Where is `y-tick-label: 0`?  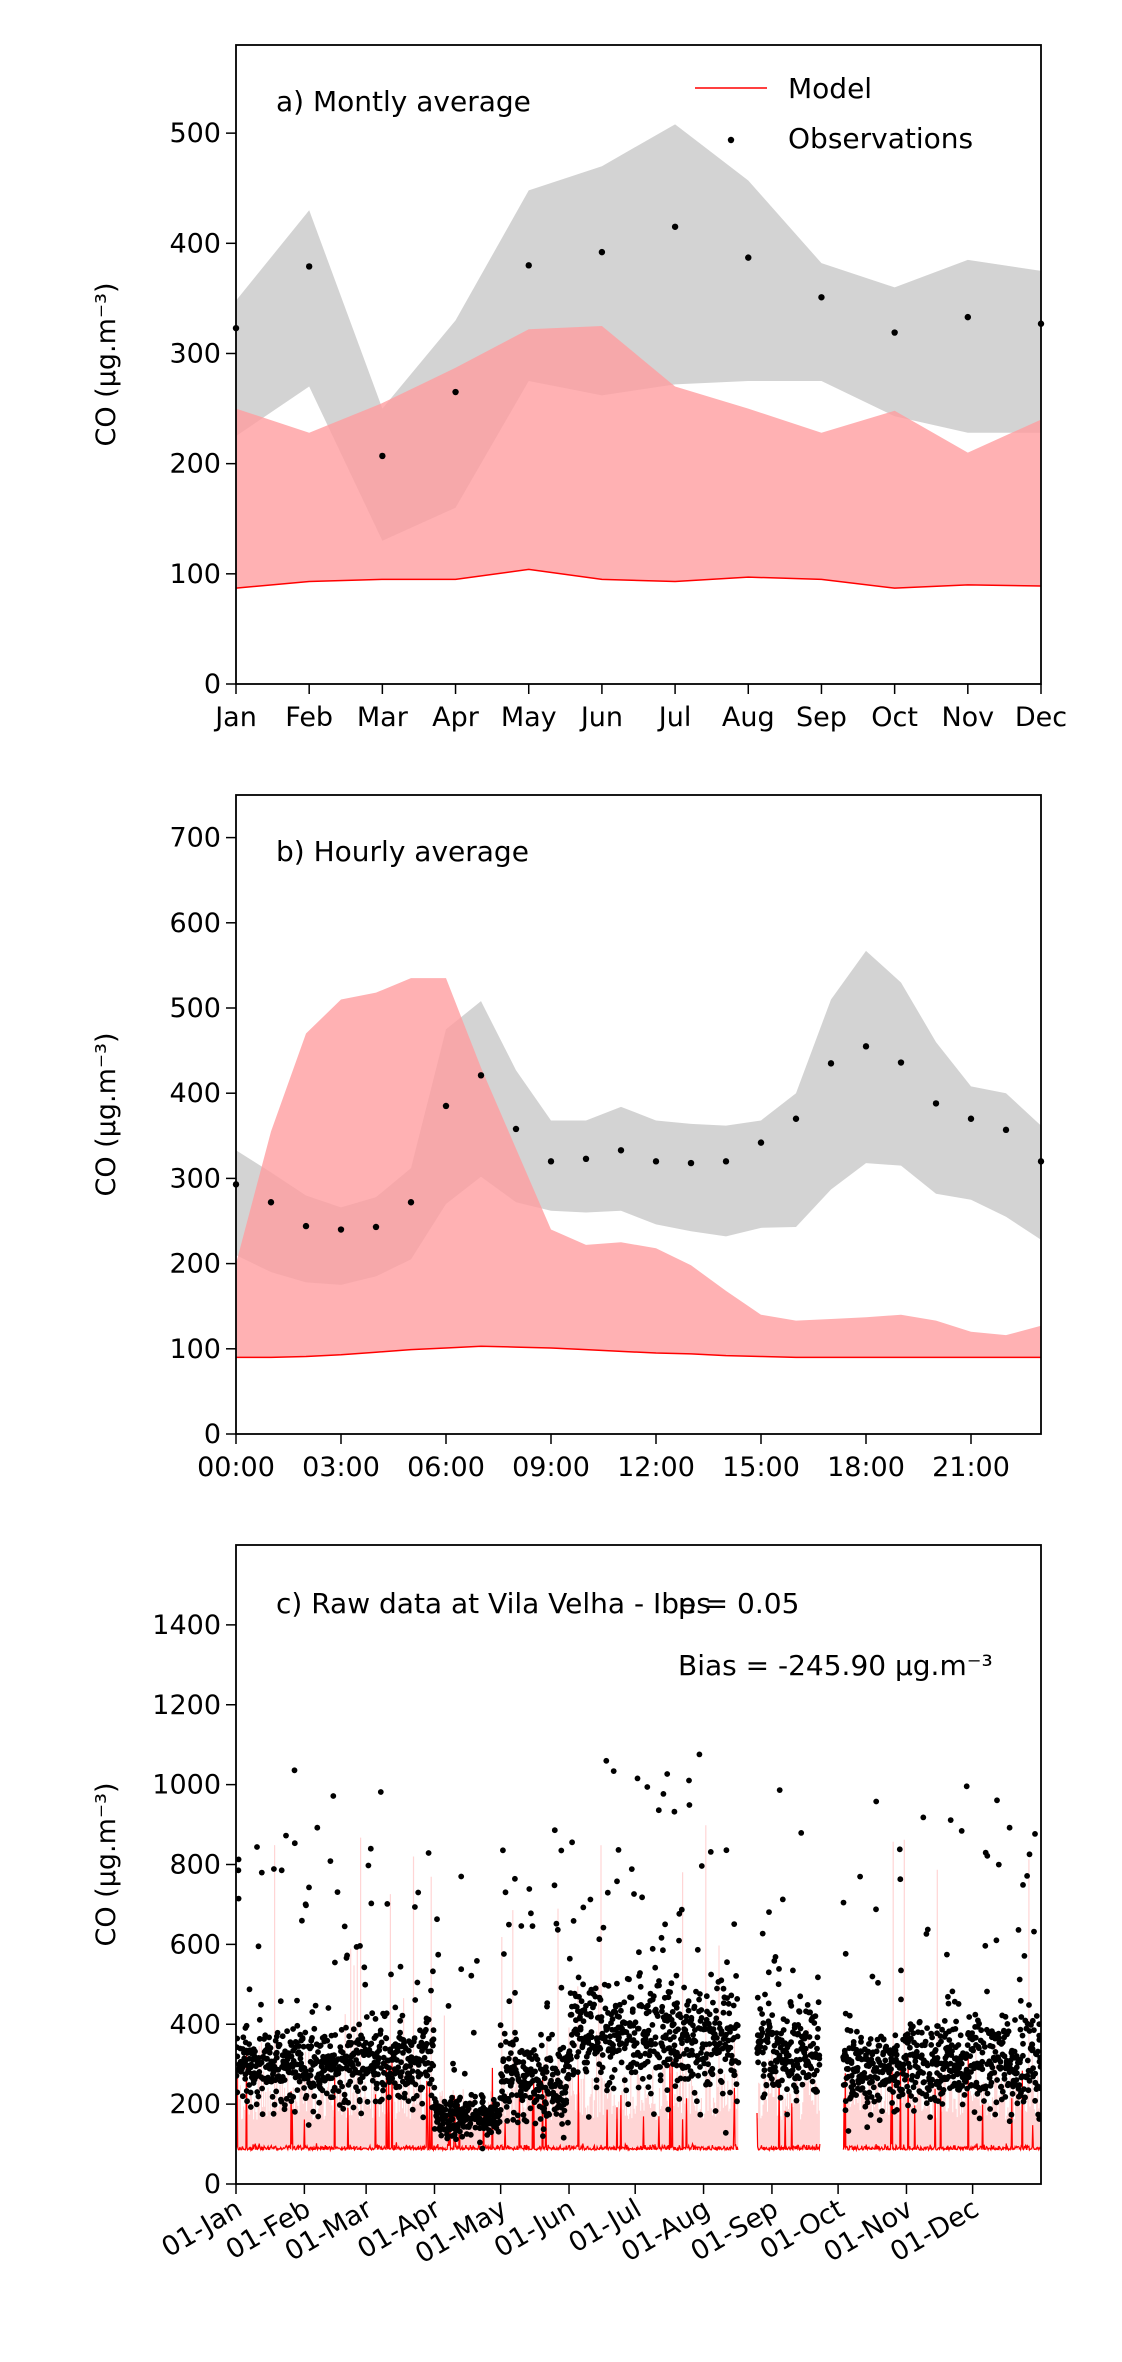 y-tick-label: 0 is located at coordinates (212, 2184).